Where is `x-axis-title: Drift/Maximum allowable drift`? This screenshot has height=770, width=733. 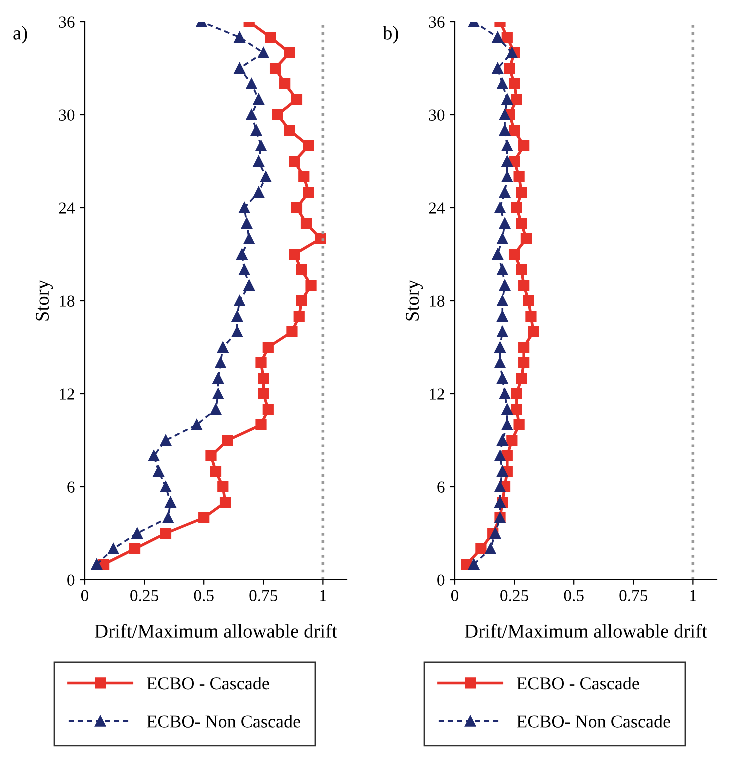
x-axis-title: Drift/Maximum allowable drift is located at coordinates (586, 631).